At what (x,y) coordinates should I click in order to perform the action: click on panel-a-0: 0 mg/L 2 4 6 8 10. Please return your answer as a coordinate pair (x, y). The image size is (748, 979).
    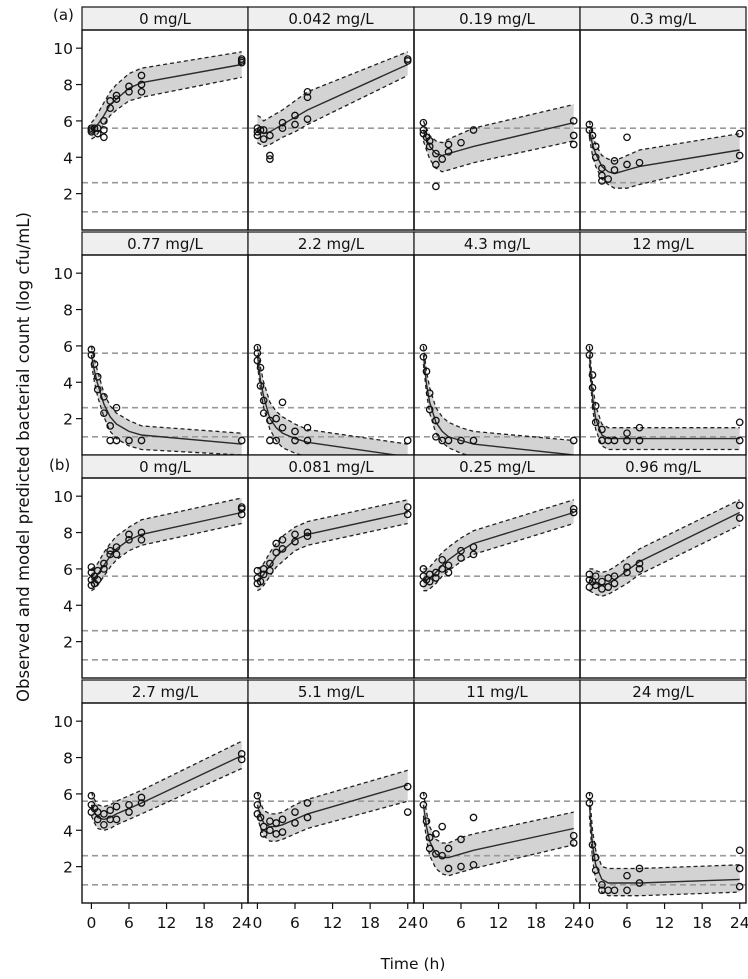
    Looking at the image, I should click on (151, 118).